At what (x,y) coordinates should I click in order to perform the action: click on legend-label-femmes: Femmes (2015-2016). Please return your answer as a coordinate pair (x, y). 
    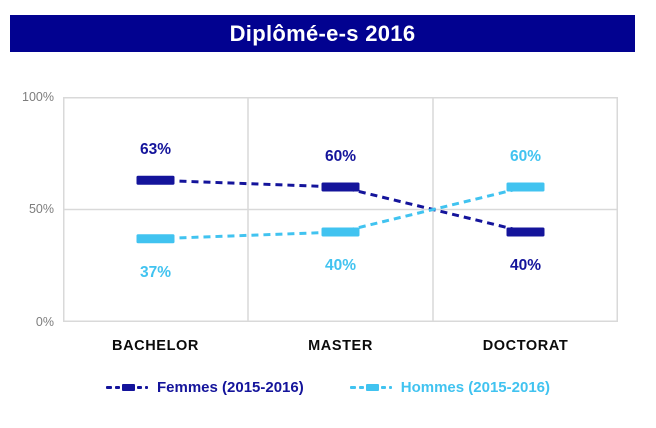
    Looking at the image, I should click on (230, 387).